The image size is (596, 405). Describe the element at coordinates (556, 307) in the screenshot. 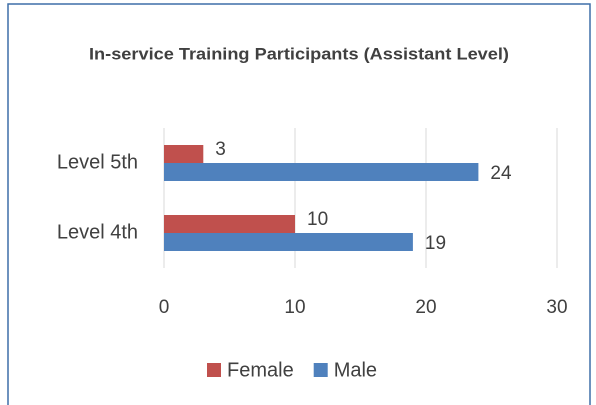

I see `x-tick-label: 30` at that location.